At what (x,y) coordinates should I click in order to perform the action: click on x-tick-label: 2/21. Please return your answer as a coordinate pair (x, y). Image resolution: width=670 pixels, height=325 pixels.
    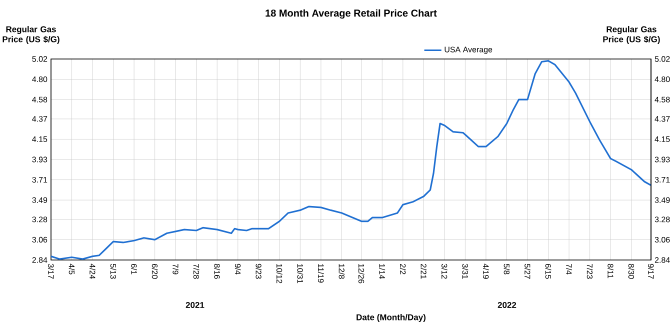
    Looking at the image, I should click on (423, 271).